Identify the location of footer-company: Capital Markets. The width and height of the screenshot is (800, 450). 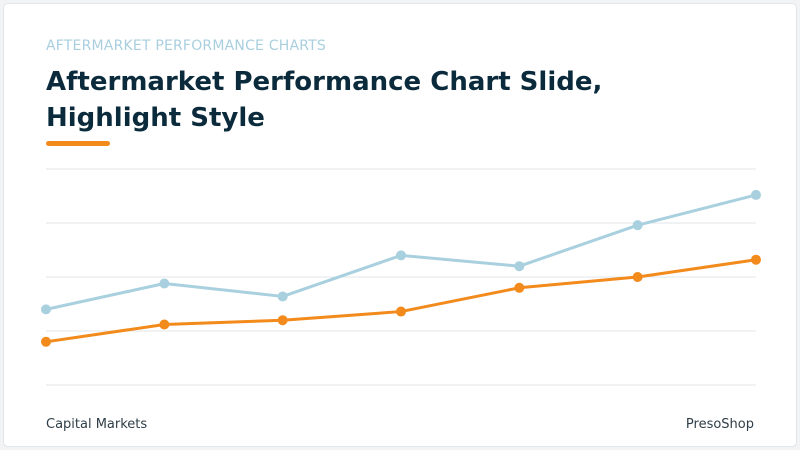
(97, 424).